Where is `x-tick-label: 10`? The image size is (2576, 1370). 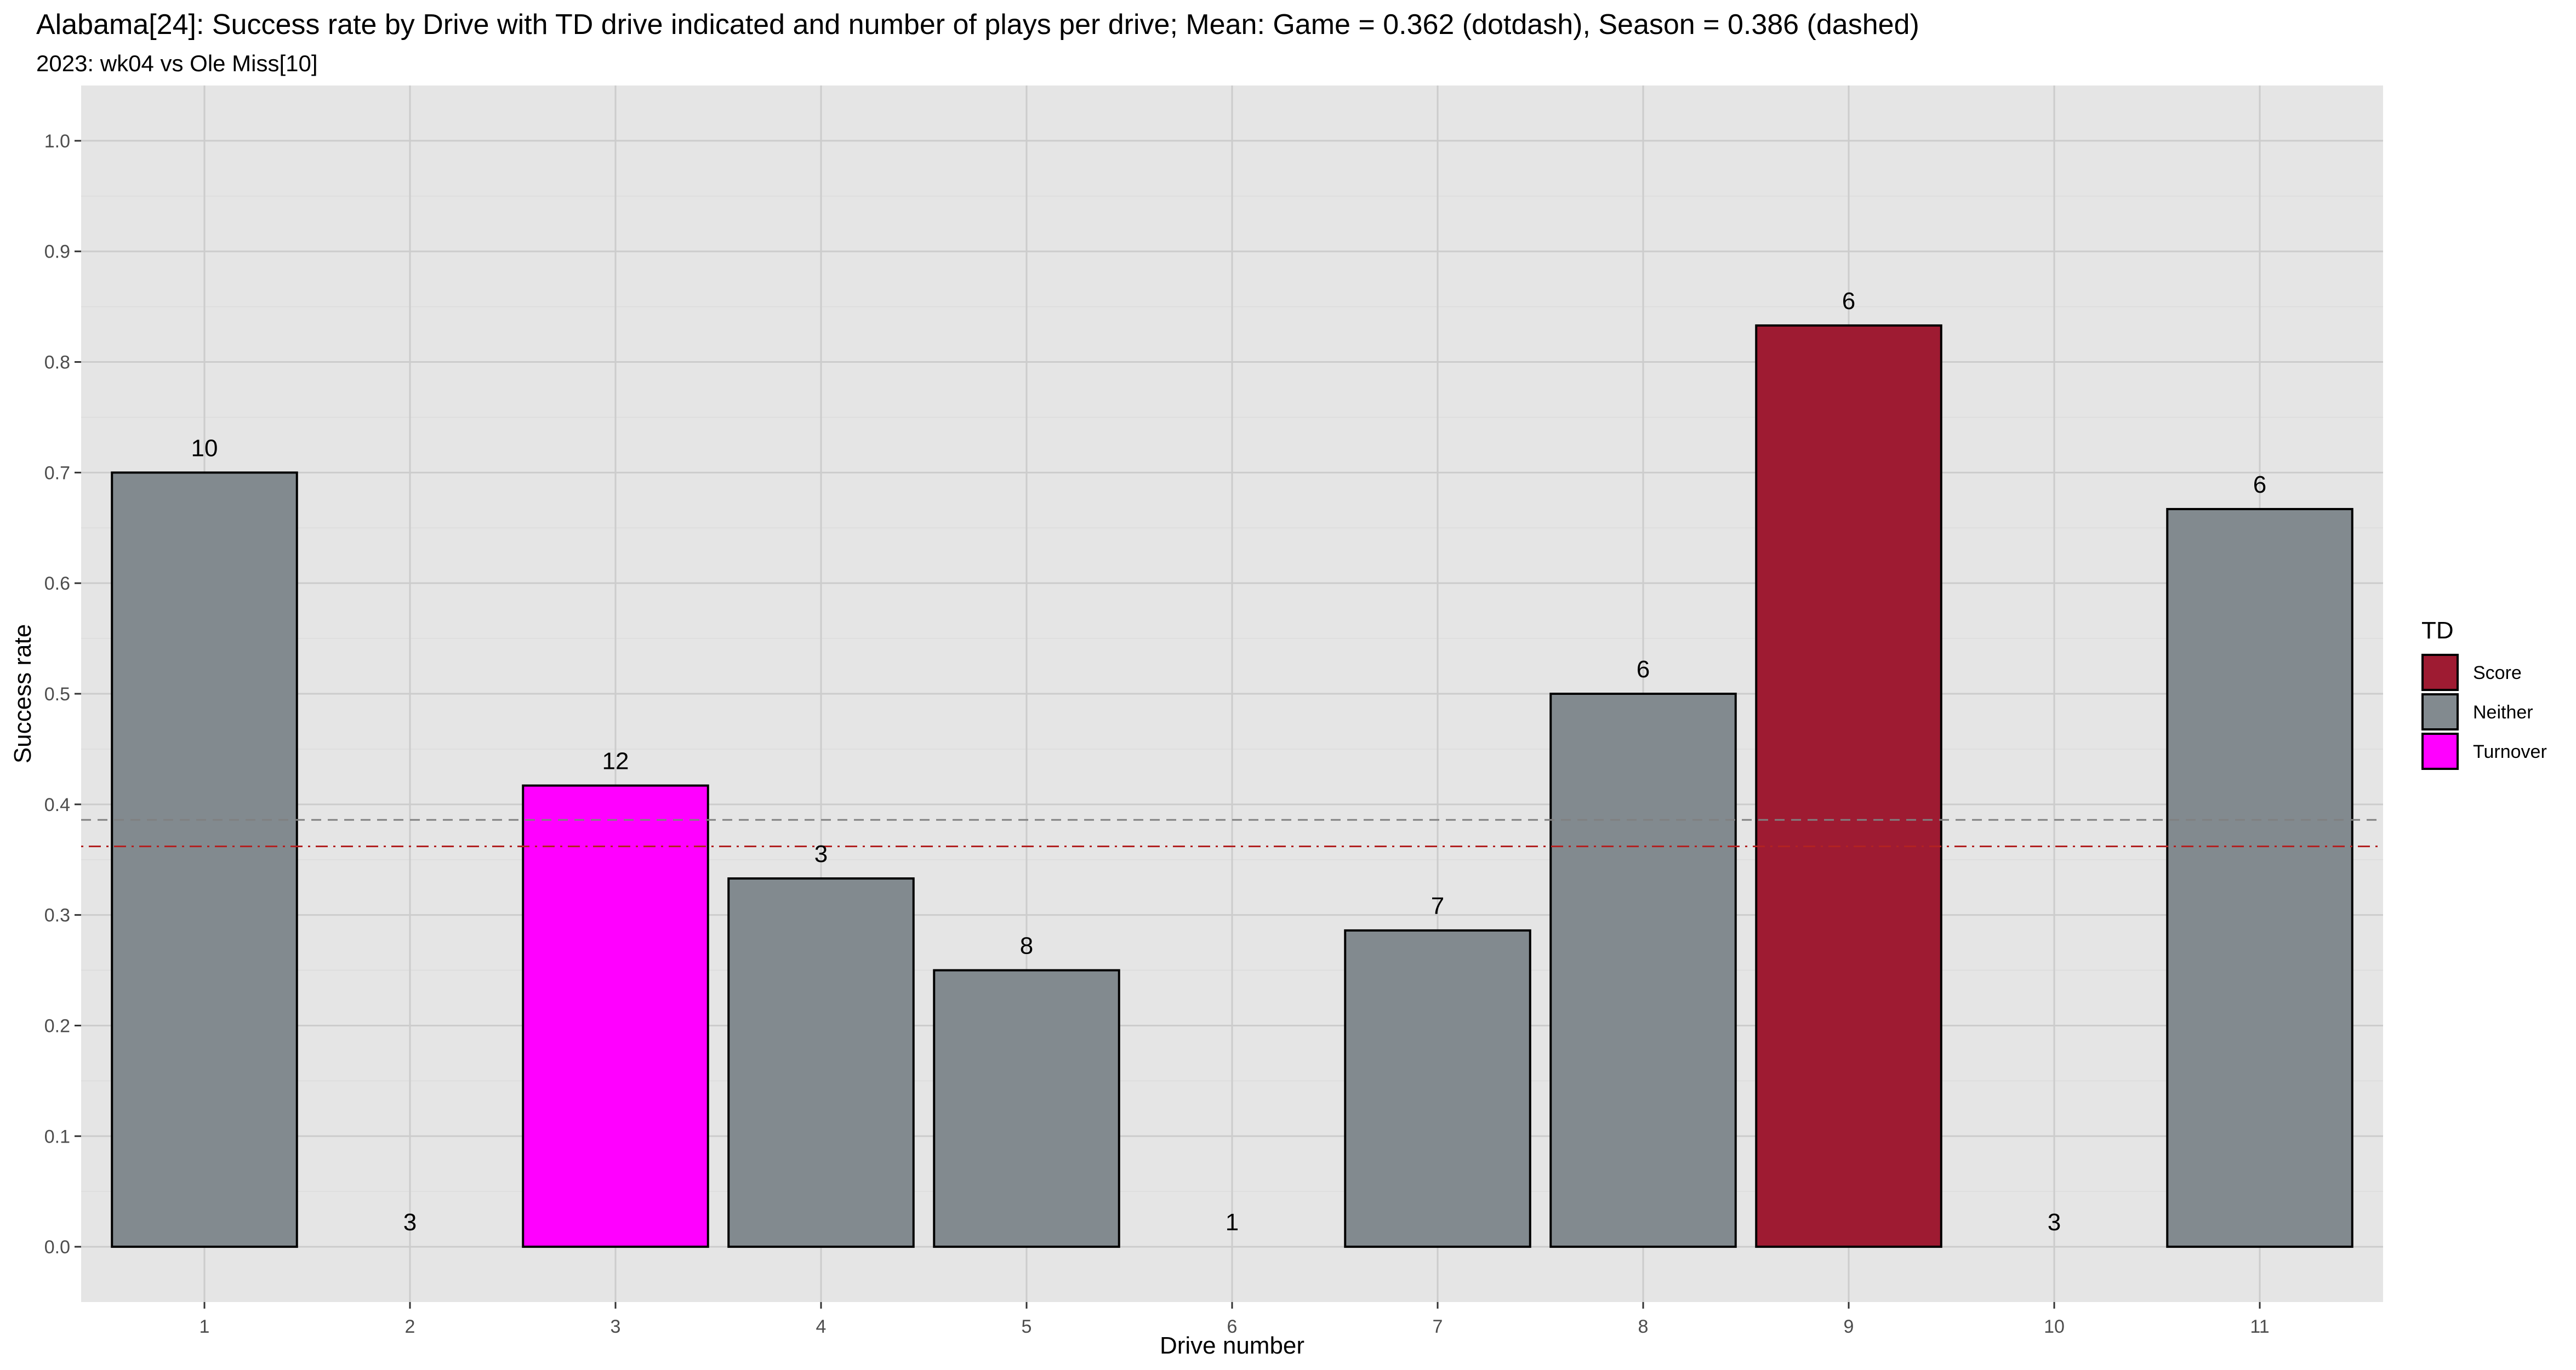 x-tick-label: 10 is located at coordinates (2054, 1327).